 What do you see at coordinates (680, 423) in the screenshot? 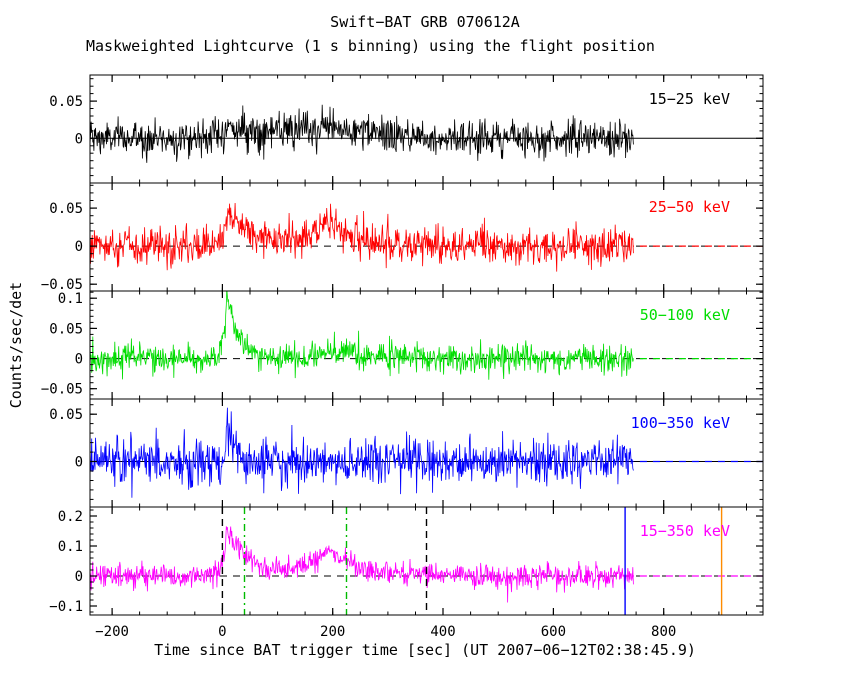
I see `legend-band-4: 100−350 keV` at bounding box center [680, 423].